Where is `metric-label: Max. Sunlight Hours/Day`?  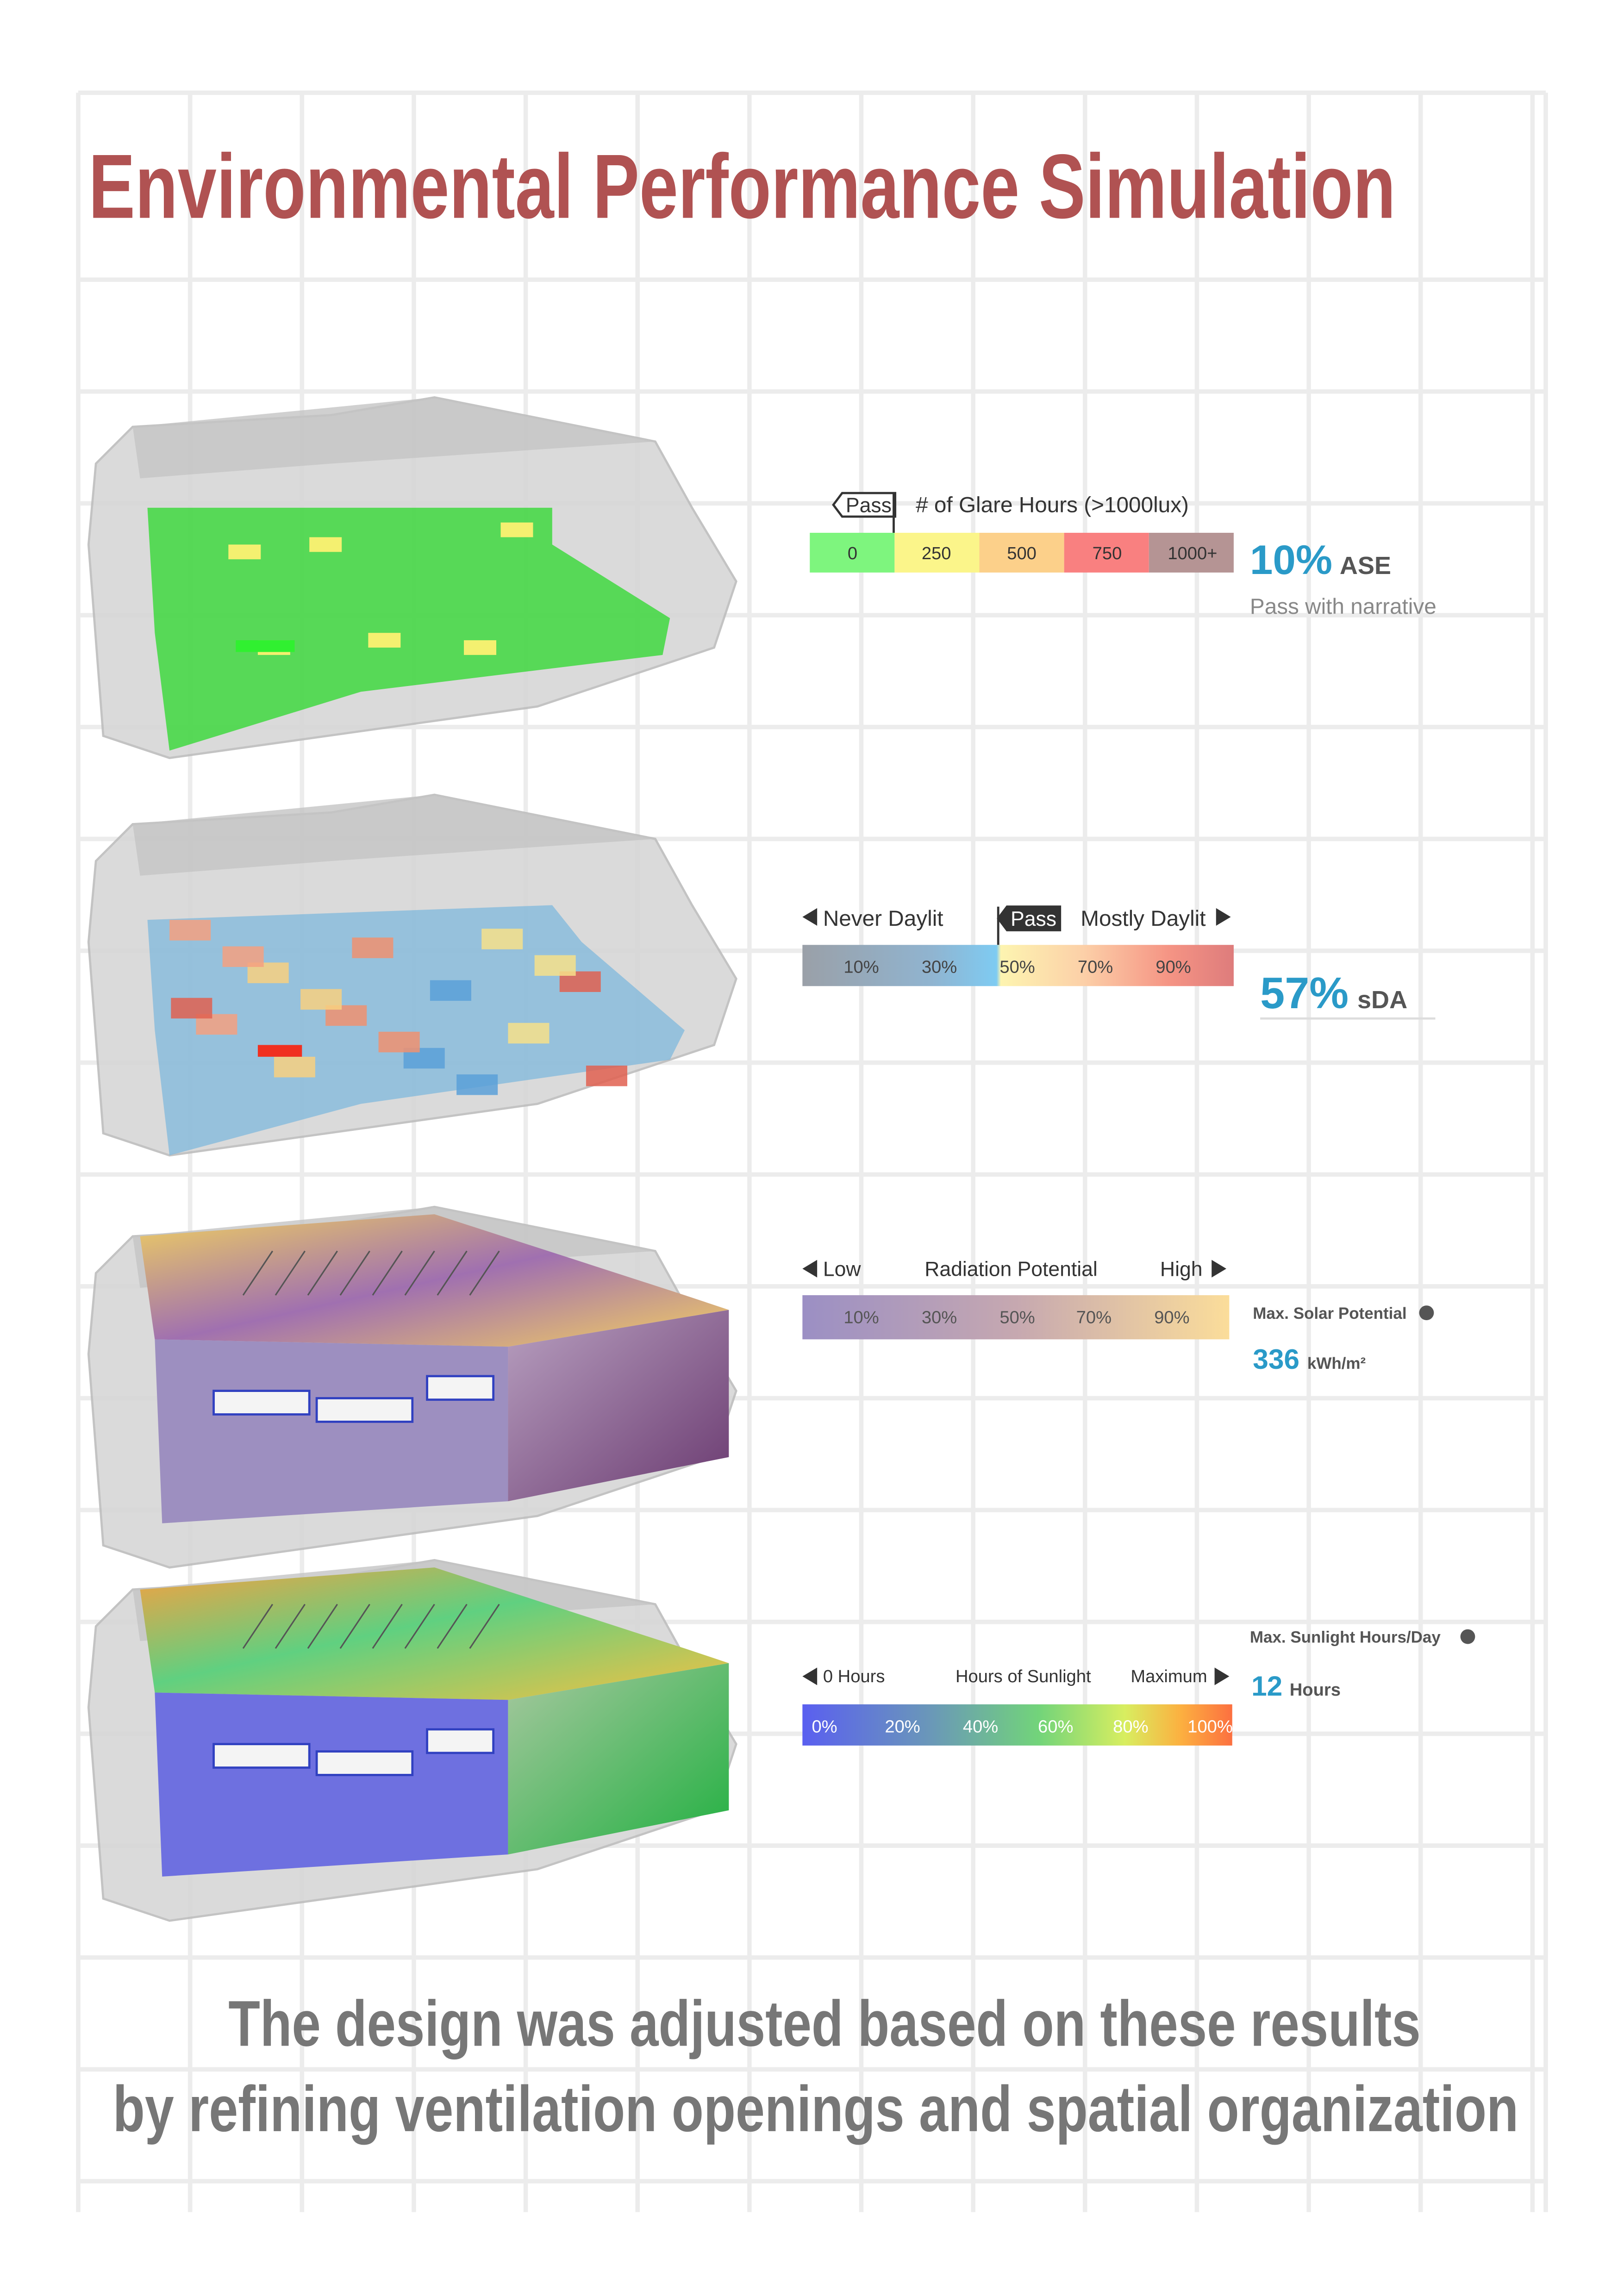
metric-label: Max. Sunlight Hours/Day is located at coordinates (1345, 1637).